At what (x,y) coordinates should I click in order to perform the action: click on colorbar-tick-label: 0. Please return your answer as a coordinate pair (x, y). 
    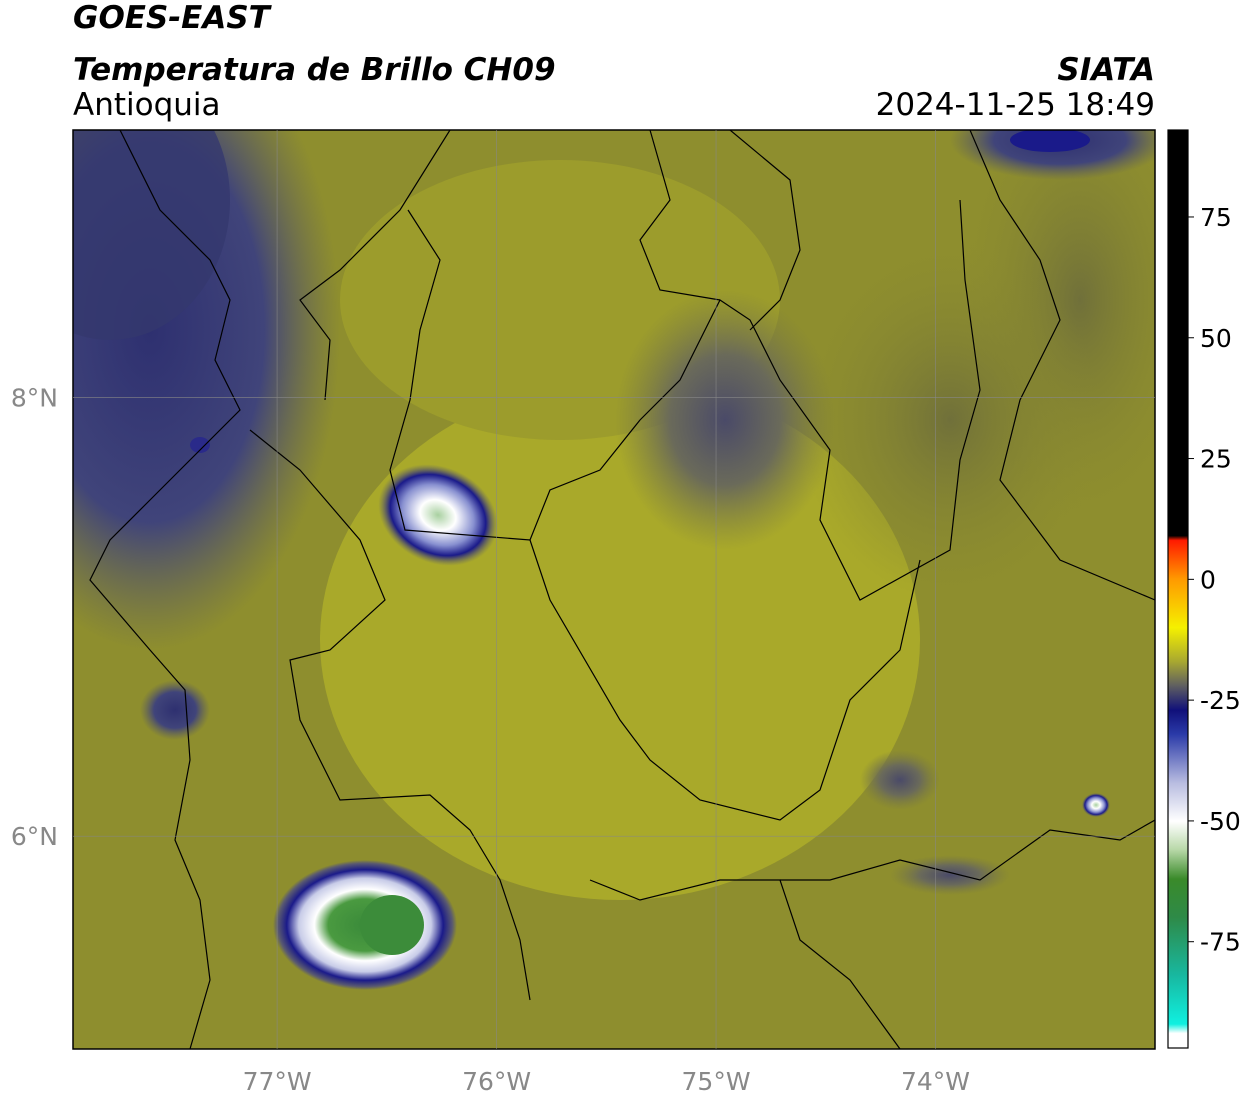
    Looking at the image, I should click on (1208, 579).